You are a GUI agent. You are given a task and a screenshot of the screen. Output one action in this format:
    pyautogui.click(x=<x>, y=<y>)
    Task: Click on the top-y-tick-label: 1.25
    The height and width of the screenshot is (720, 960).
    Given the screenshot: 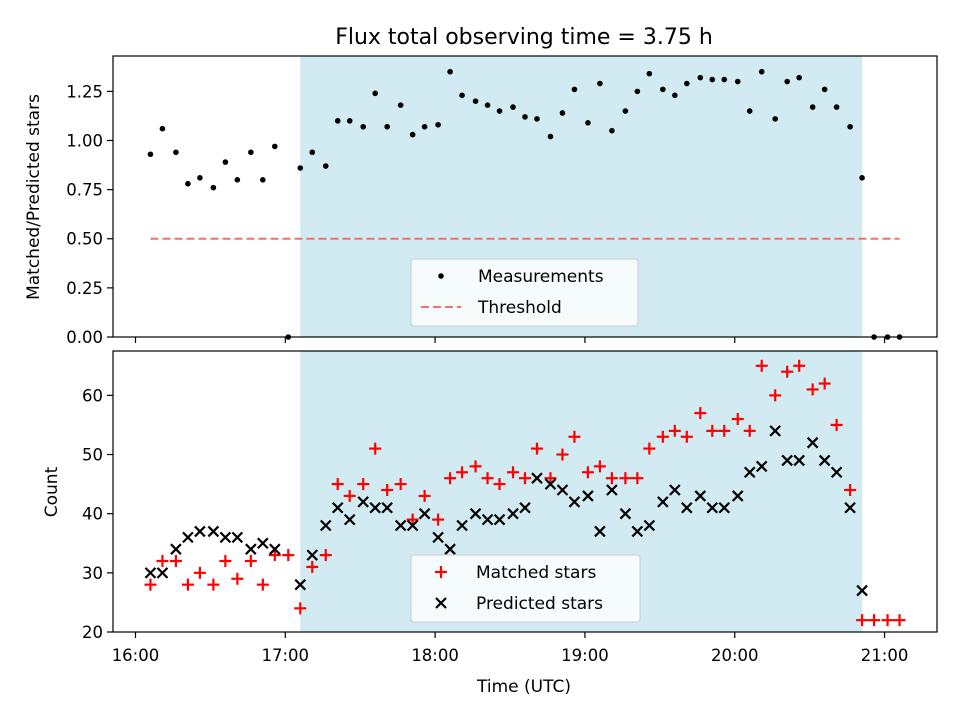 What is the action you would take?
    pyautogui.click(x=84, y=91)
    